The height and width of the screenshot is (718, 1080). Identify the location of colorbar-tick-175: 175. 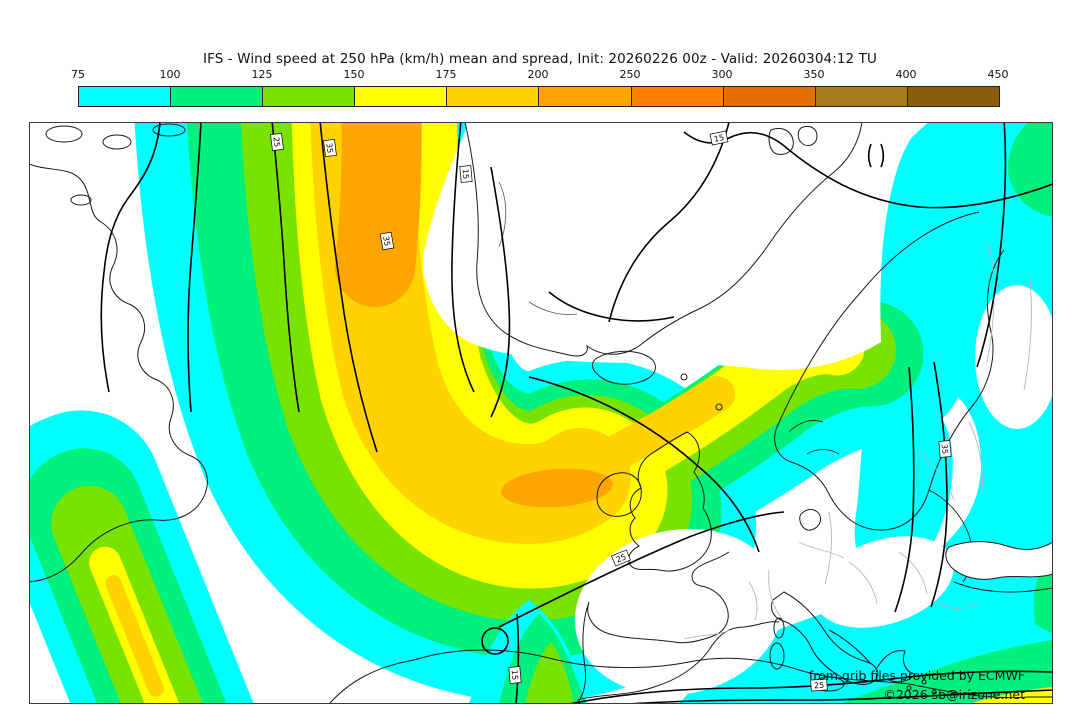
(446, 74).